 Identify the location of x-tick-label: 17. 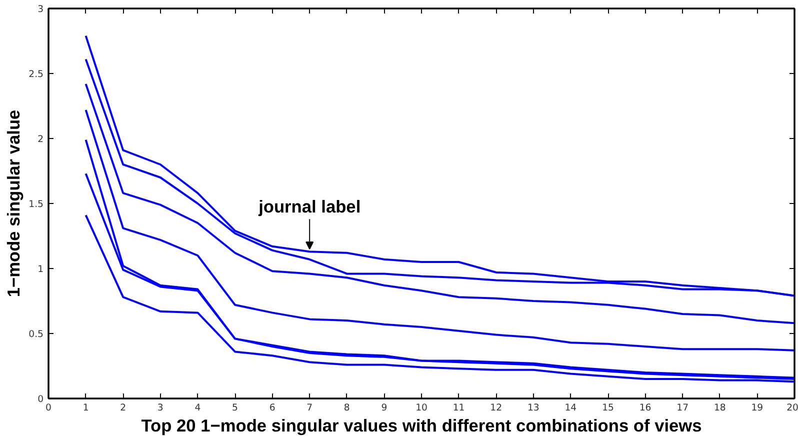
(682, 408).